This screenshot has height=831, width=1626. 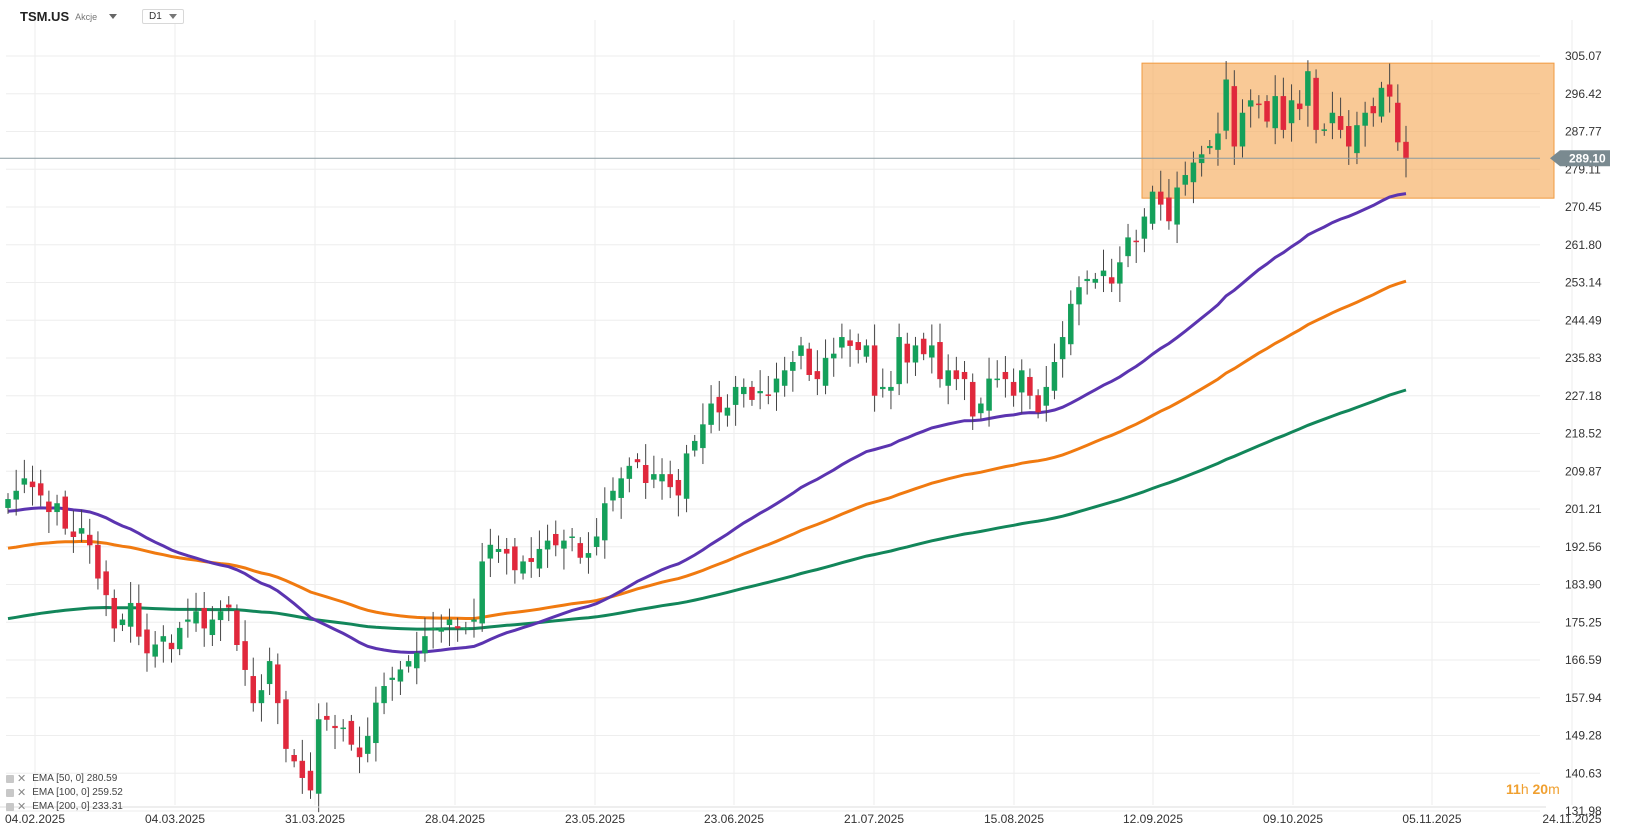 What do you see at coordinates (163, 16) in the screenshot?
I see `timeframe-select: D1` at bounding box center [163, 16].